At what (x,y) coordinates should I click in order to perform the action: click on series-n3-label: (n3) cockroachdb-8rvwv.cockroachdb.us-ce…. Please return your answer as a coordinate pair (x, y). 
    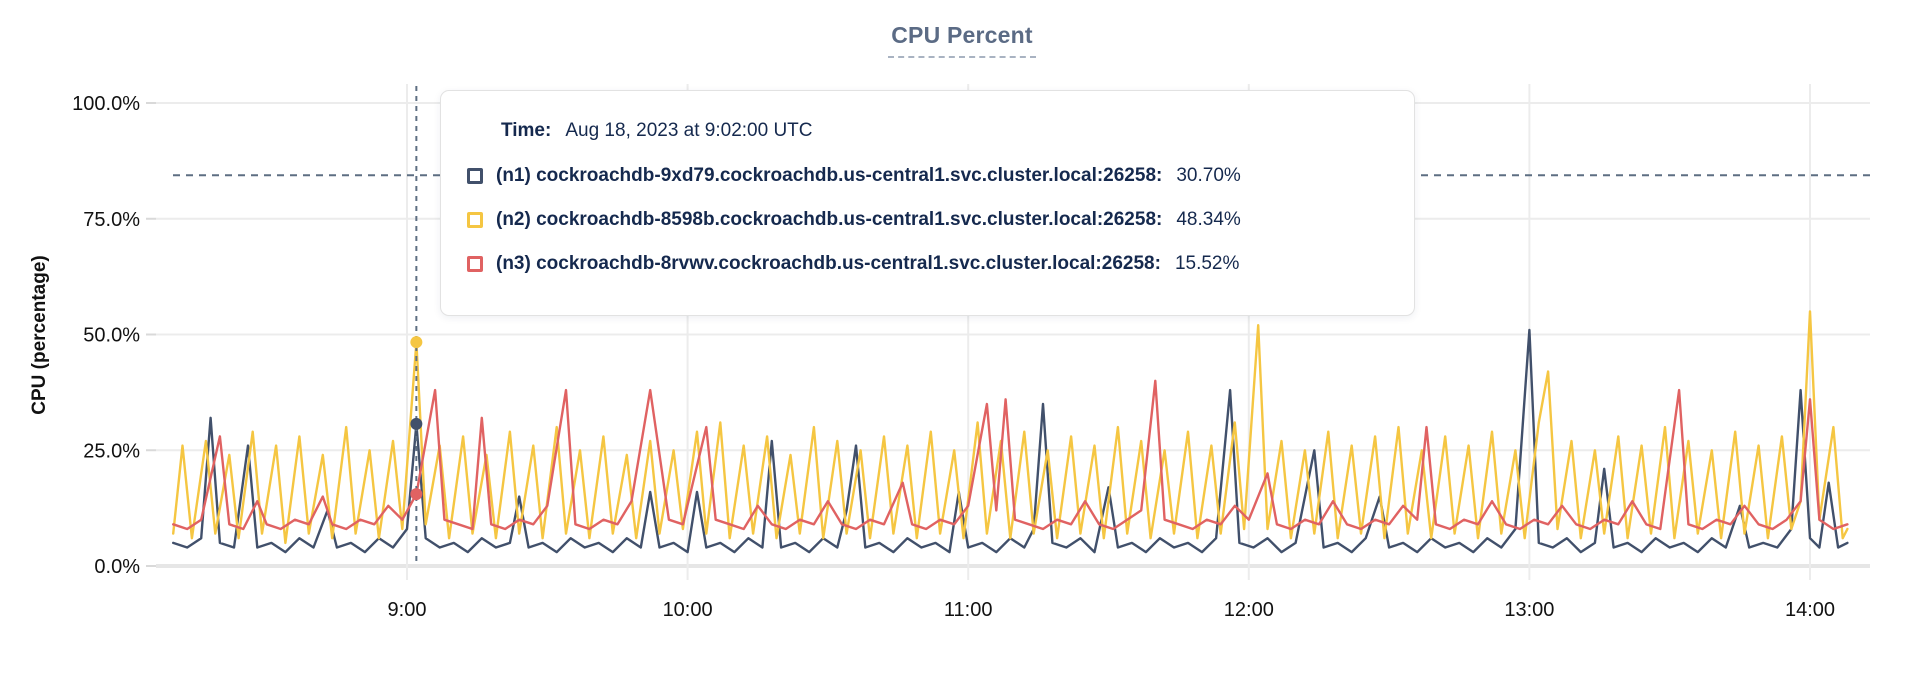
    Looking at the image, I should click on (828, 263).